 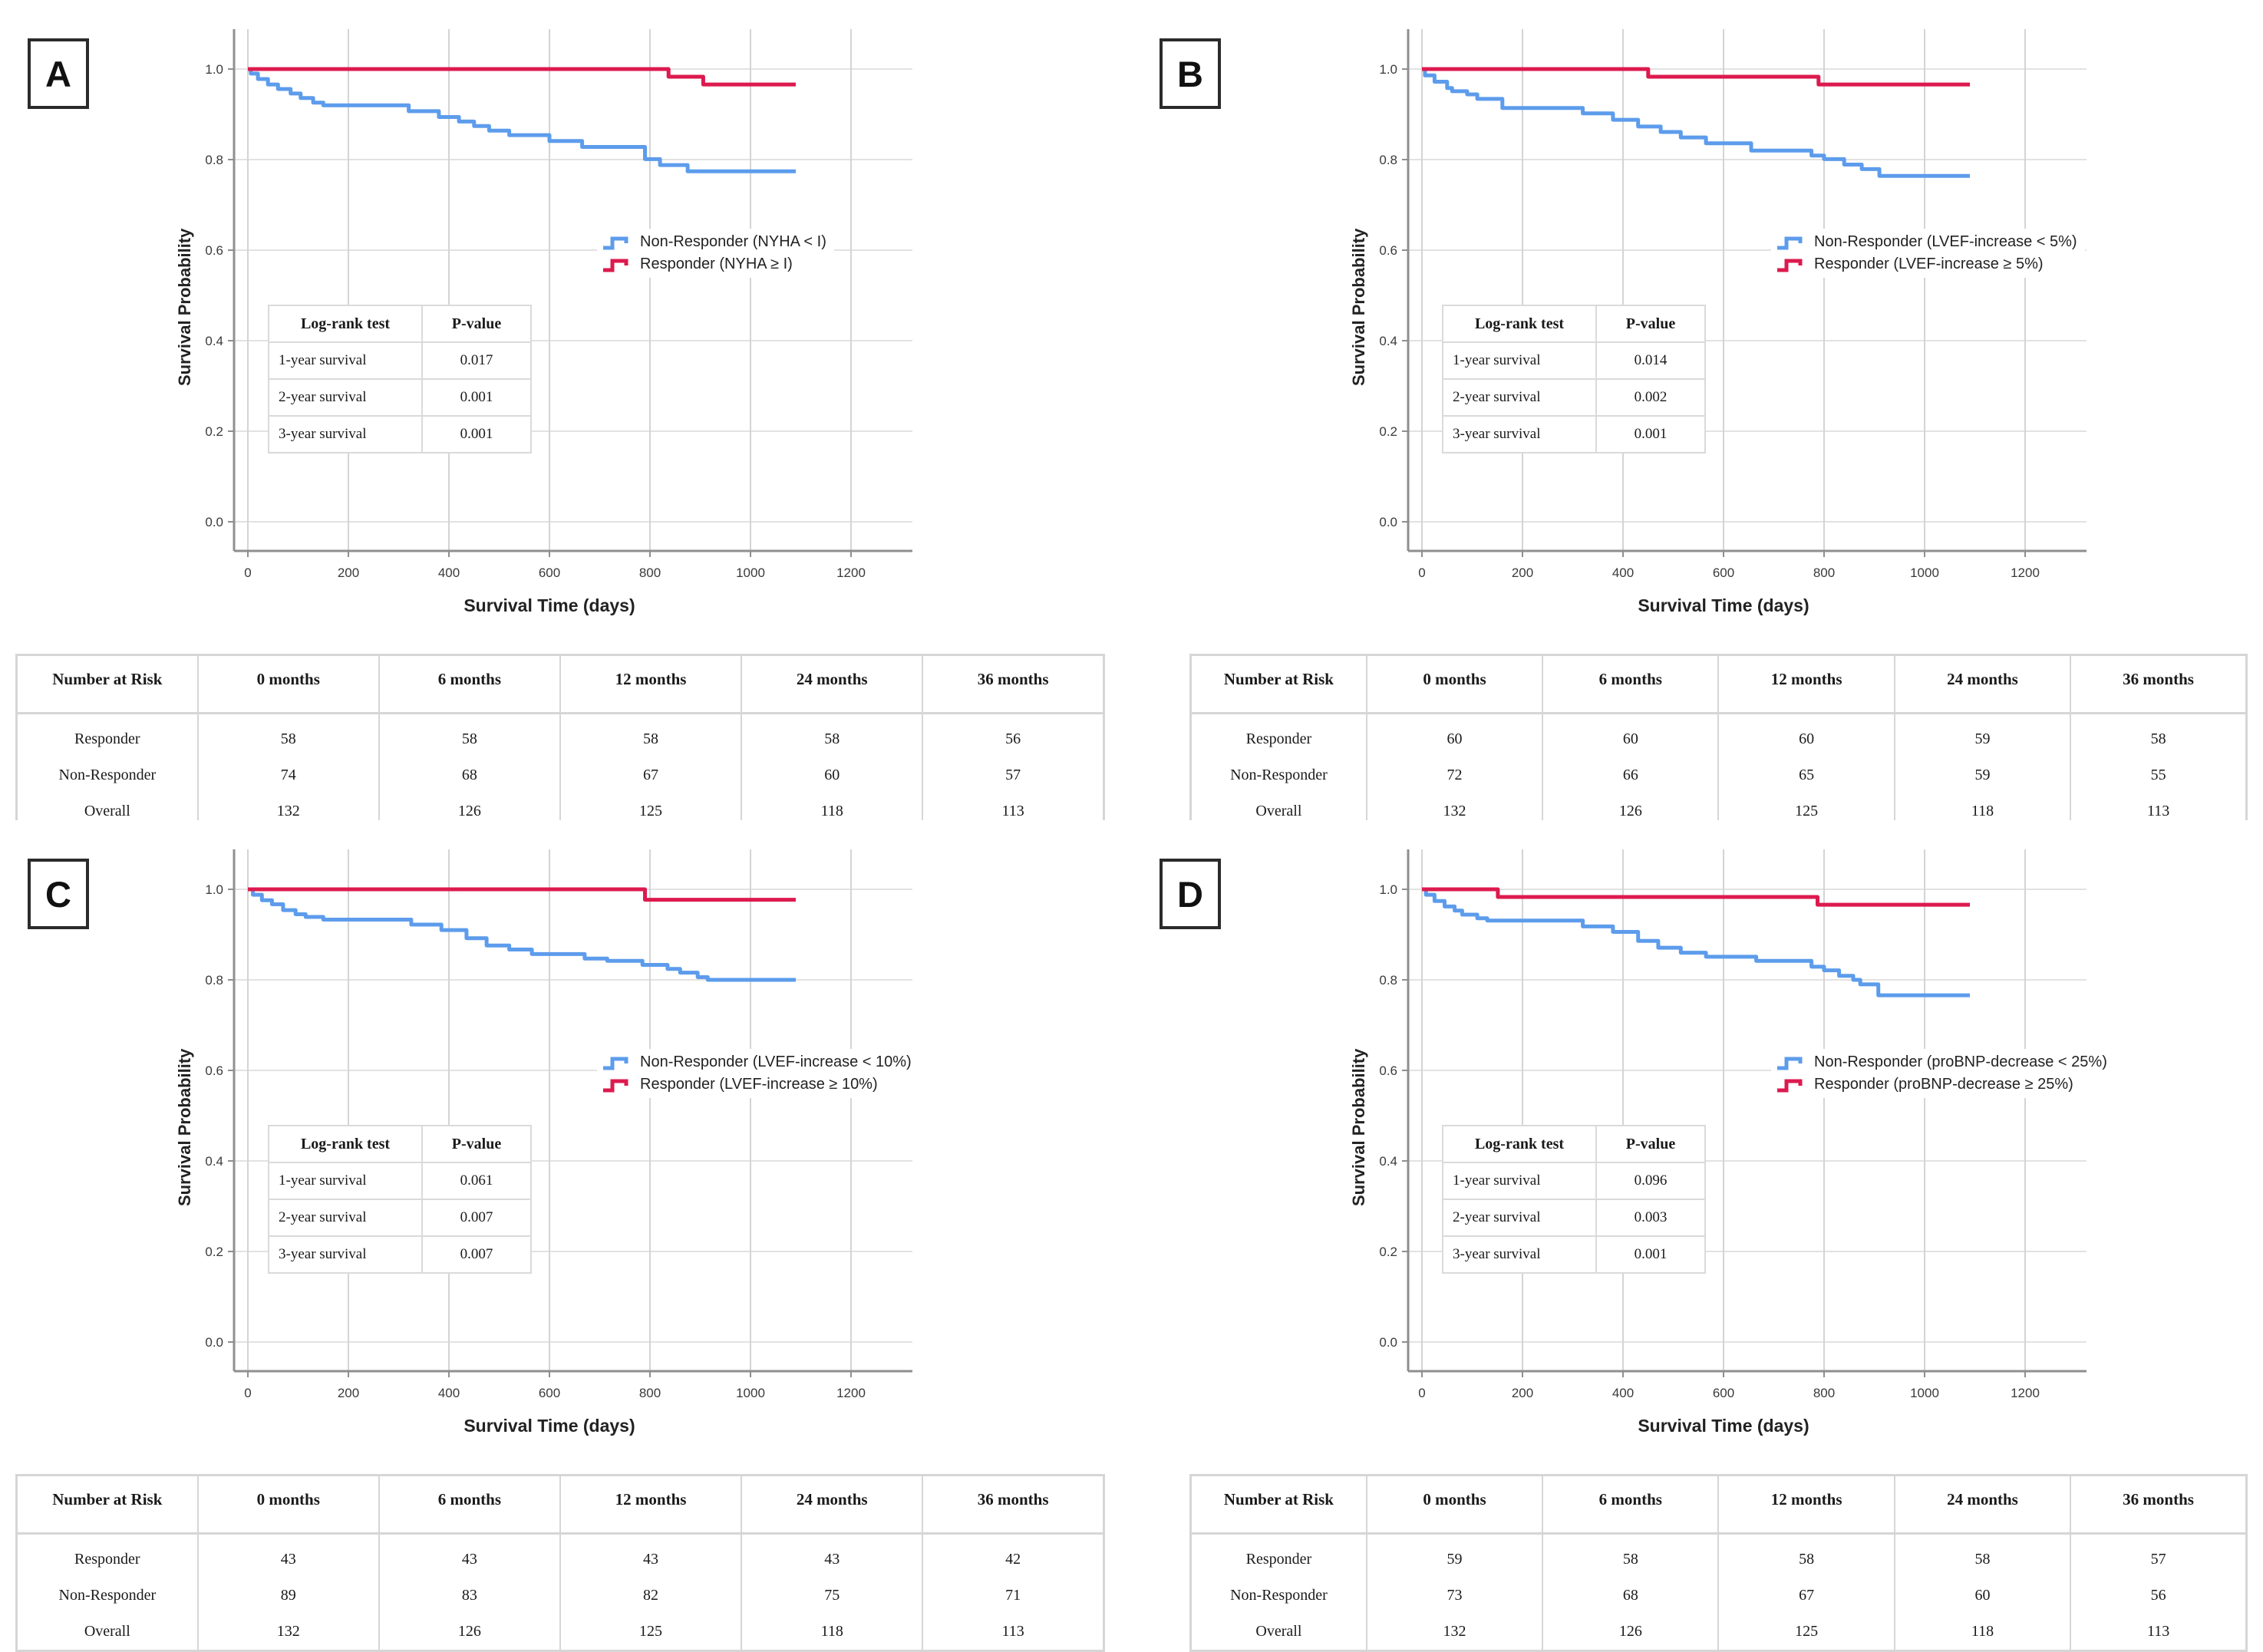 What do you see at coordinates (560, 1596) in the screenshot?
I see `table-row: Non-Responder 89 83 82 75 71` at bounding box center [560, 1596].